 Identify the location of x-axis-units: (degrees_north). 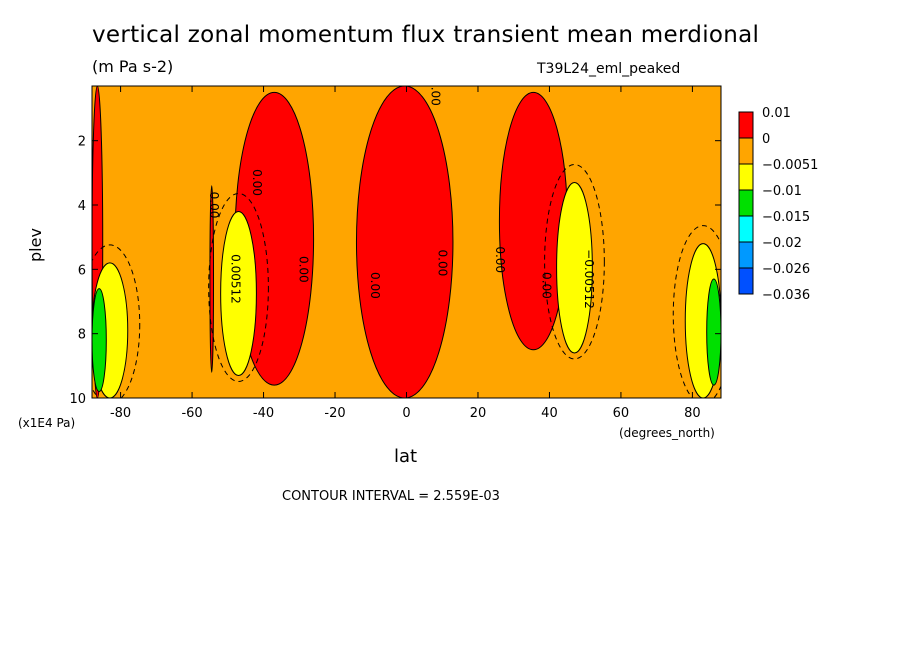
(667, 433).